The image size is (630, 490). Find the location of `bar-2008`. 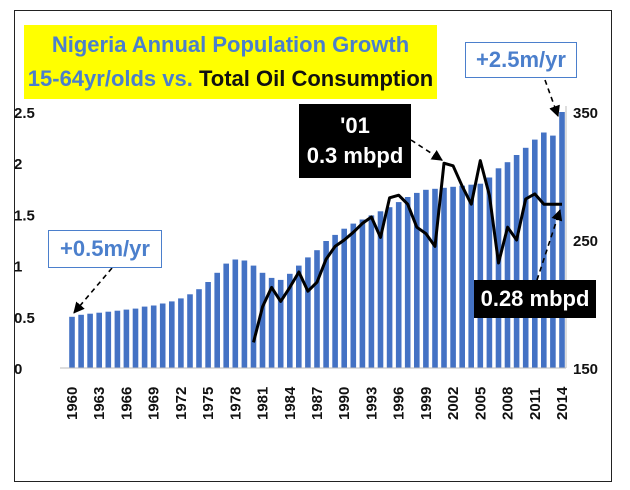

bar-2008 is located at coordinates (507, 265).